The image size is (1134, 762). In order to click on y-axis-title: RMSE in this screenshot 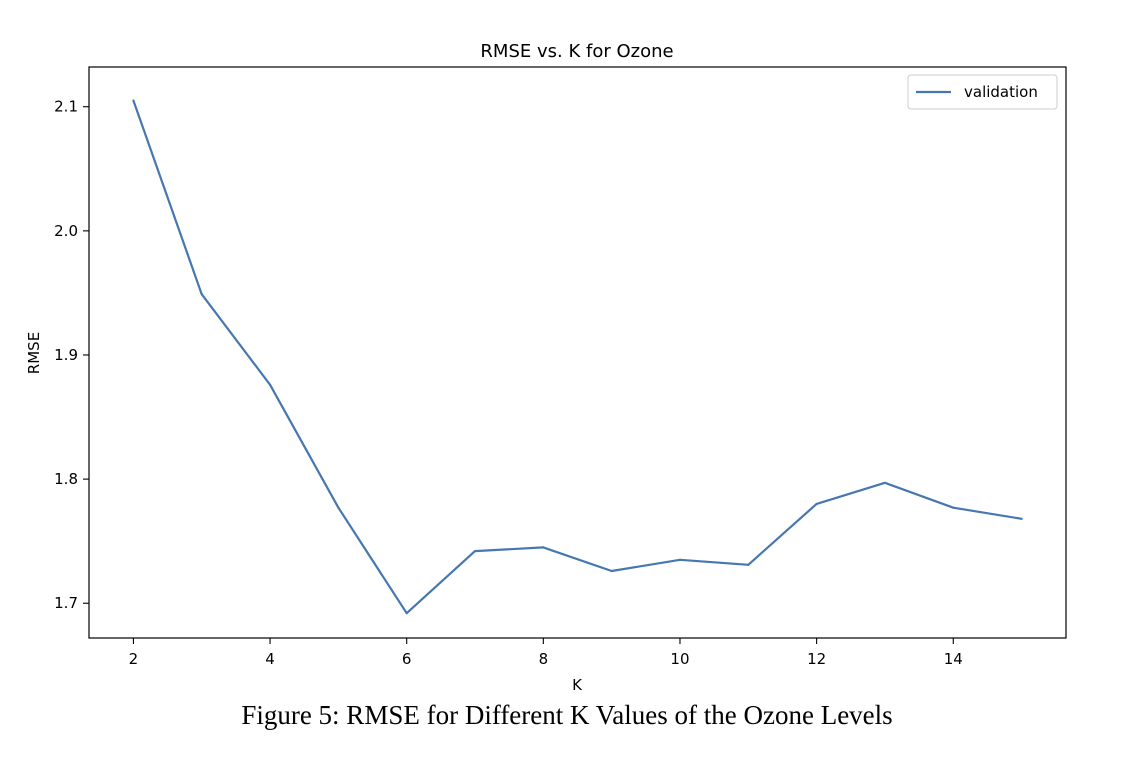, I will do `click(34, 353)`.